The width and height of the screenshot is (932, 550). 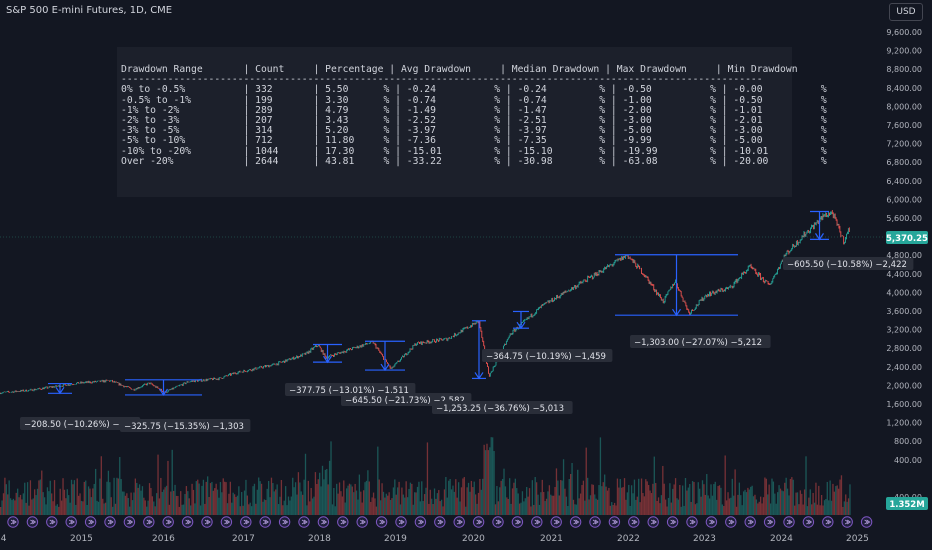 What do you see at coordinates (904, 292) in the screenshot?
I see `price-tick-label: 4,000.00` at bounding box center [904, 292].